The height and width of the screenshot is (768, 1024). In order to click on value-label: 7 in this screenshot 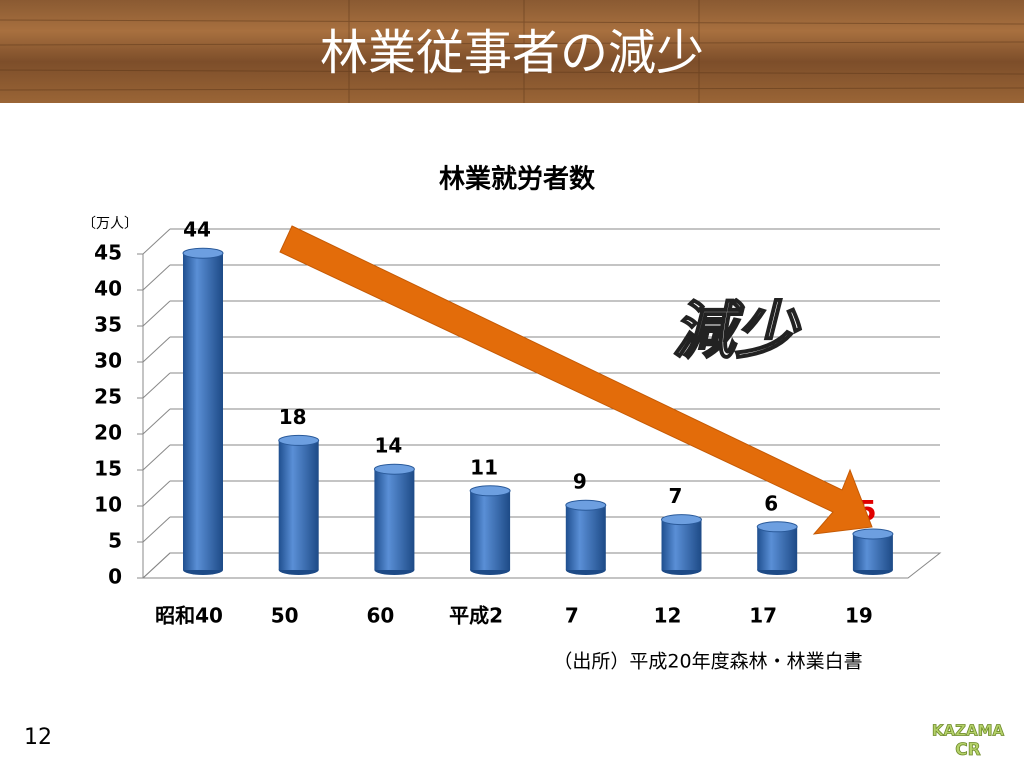, I will do `click(676, 496)`.